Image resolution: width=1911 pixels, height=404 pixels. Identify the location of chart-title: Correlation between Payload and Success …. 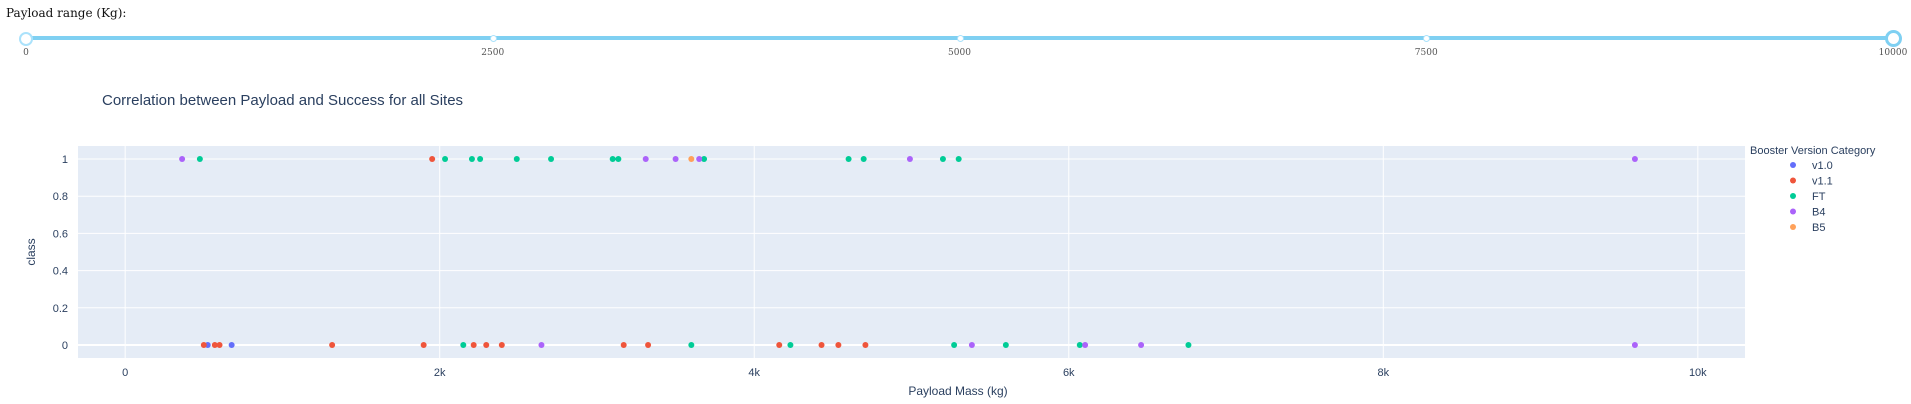
(282, 100).